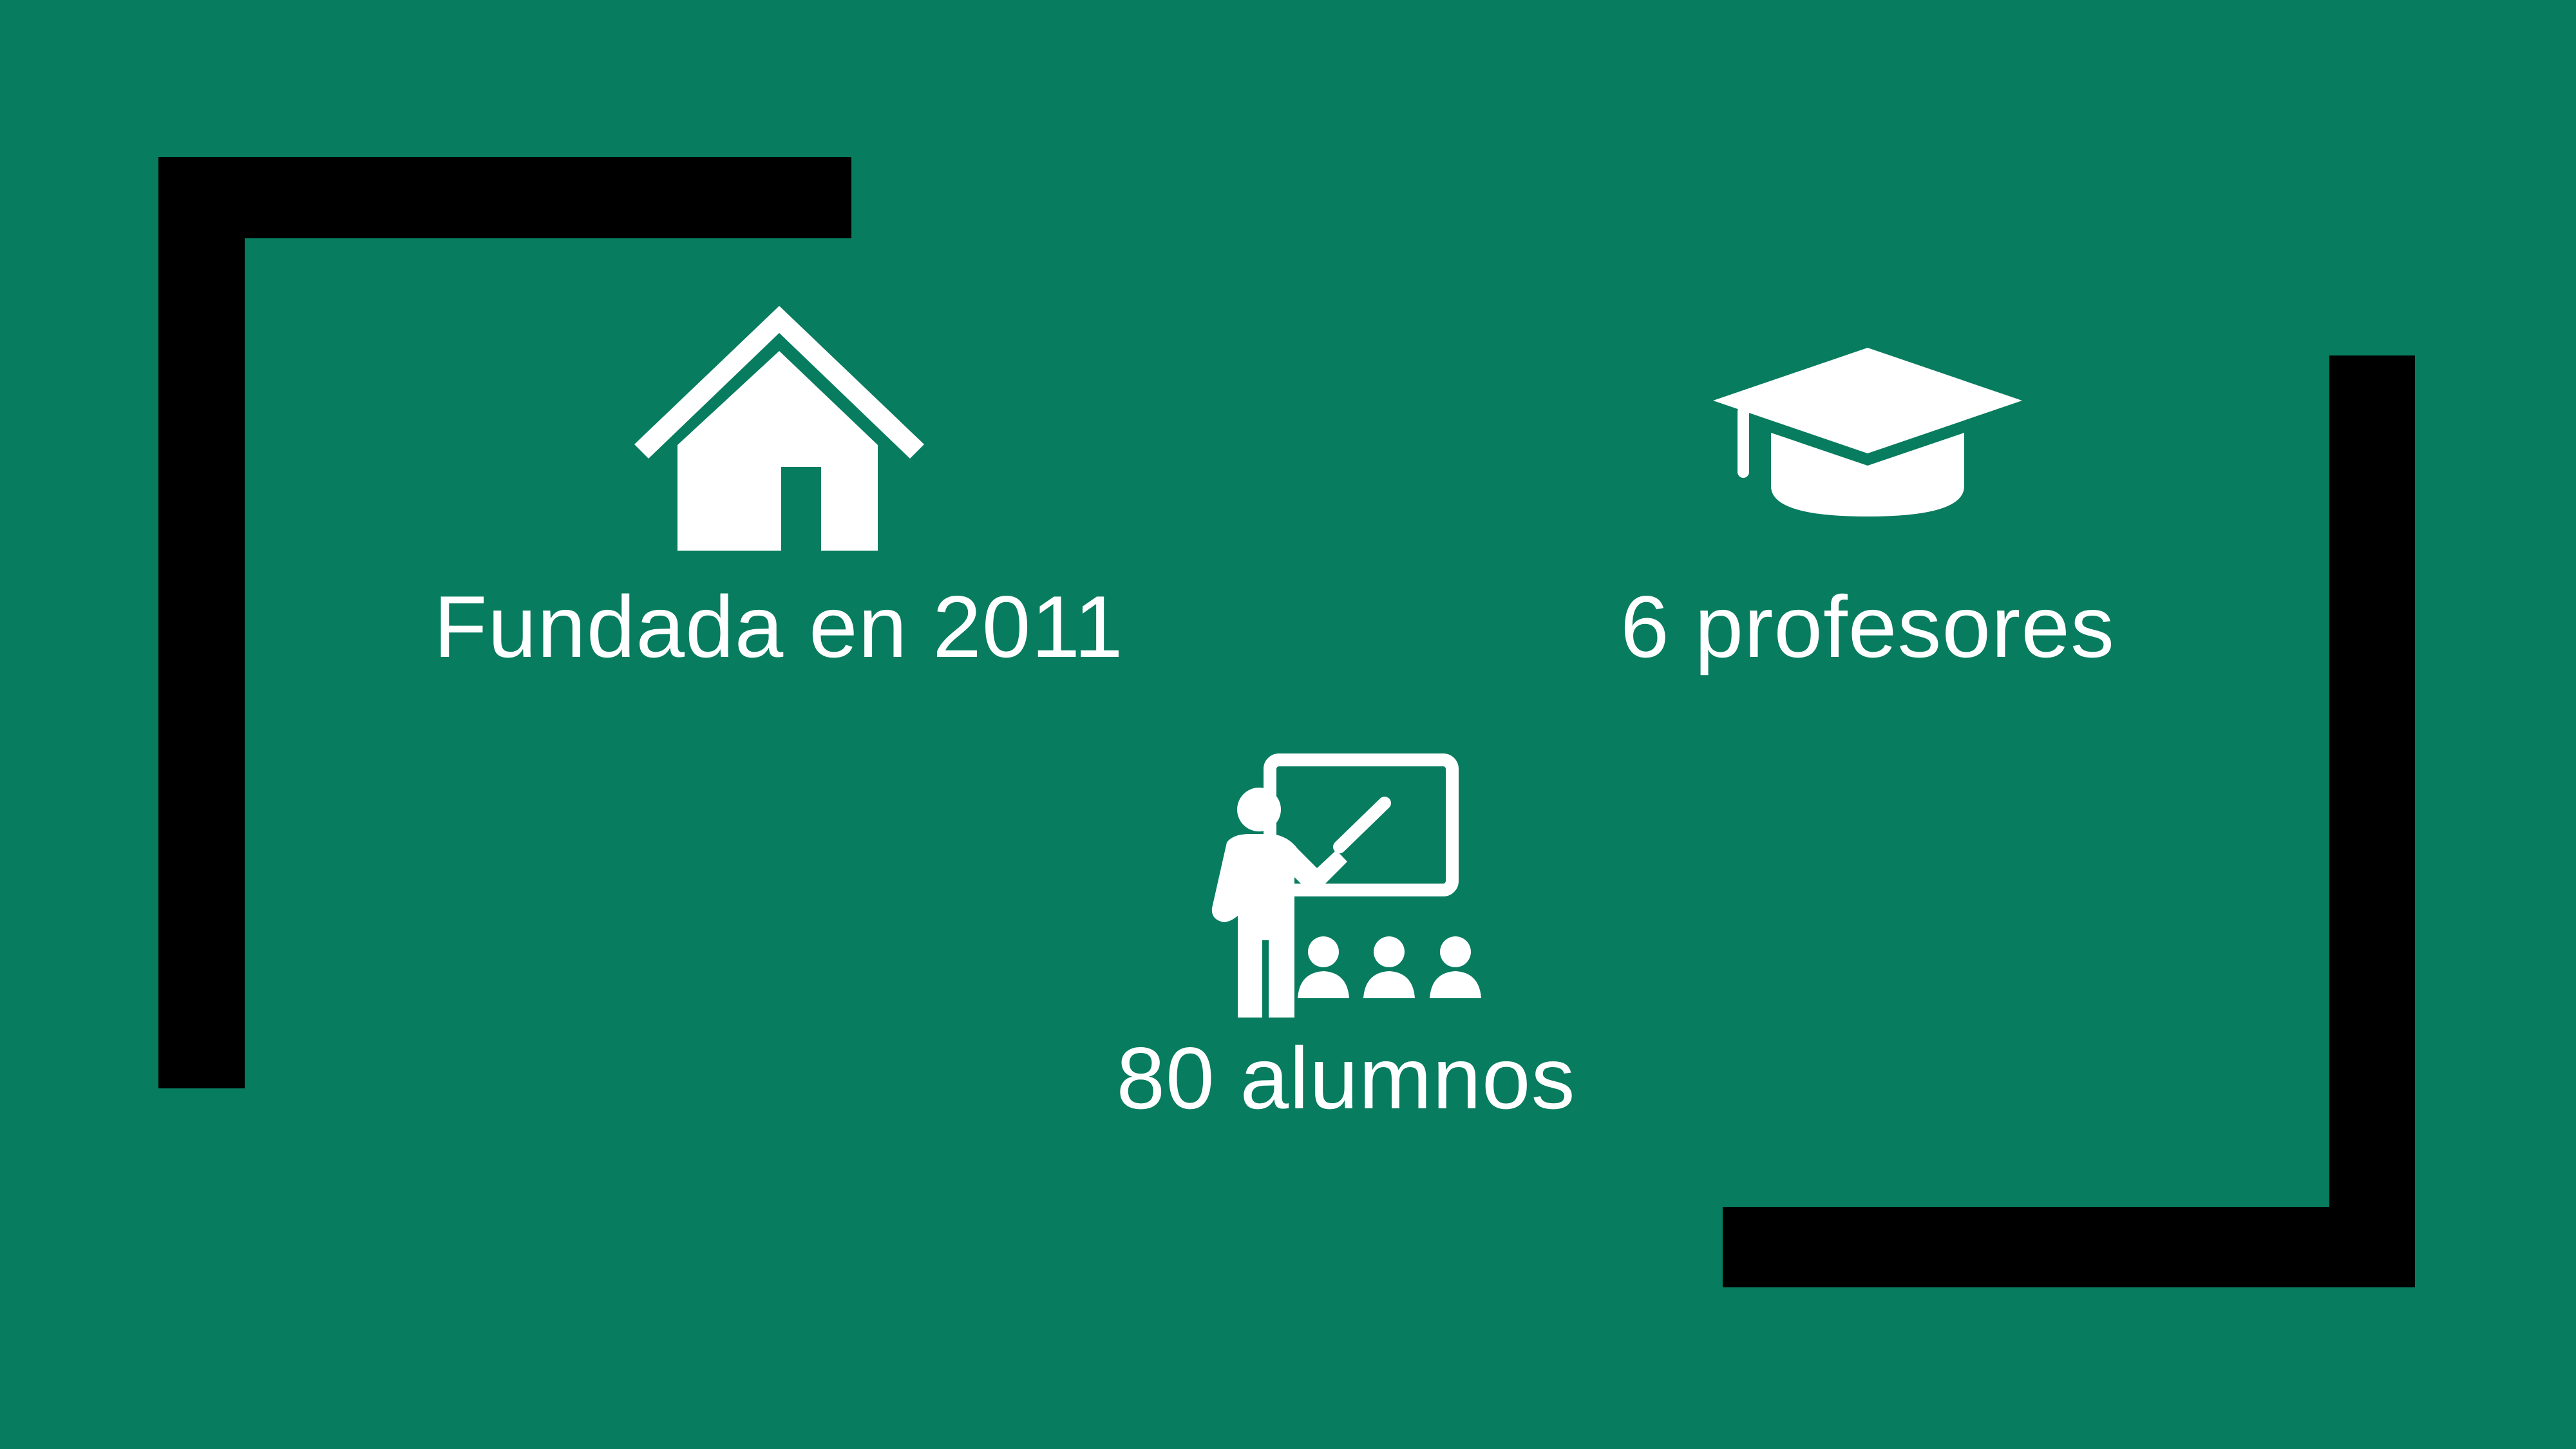 This screenshot has width=2576, height=1449. What do you see at coordinates (1867, 432) in the screenshot?
I see `graduation-cap-icon` at bounding box center [1867, 432].